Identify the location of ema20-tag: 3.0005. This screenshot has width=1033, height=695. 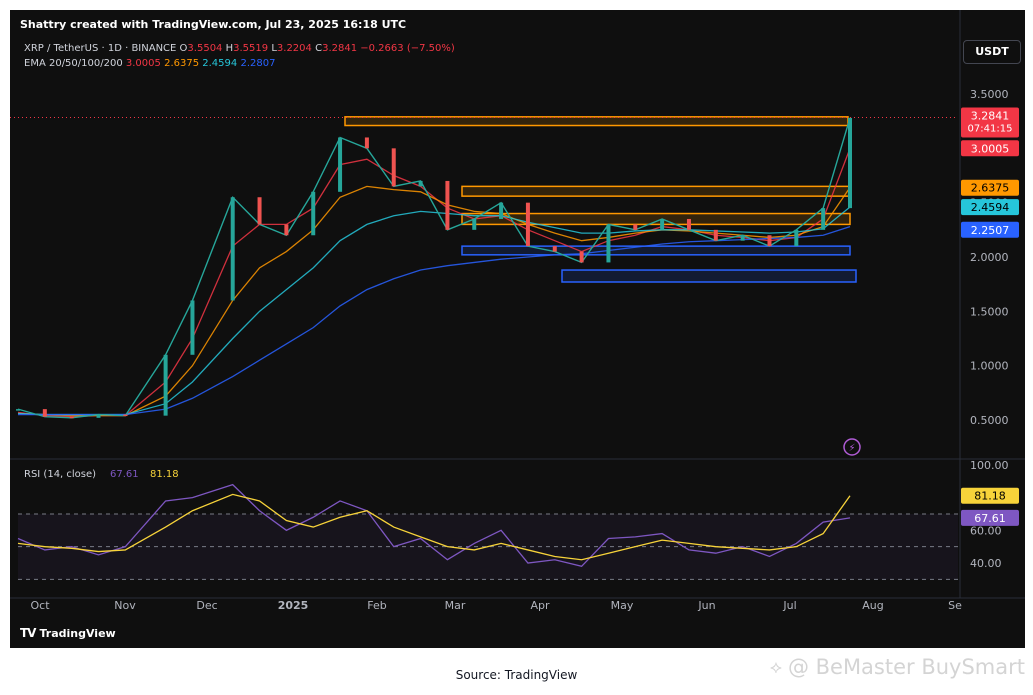
(990, 148).